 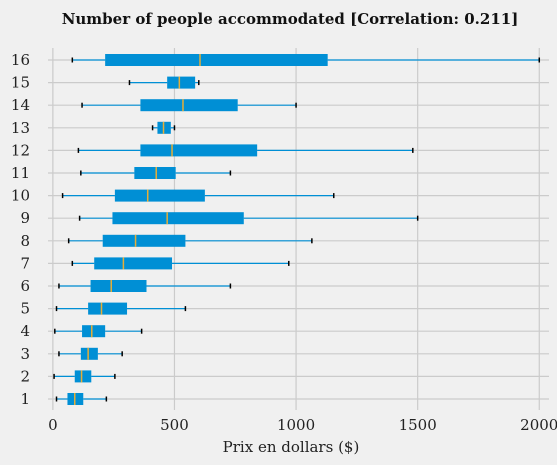 I want to click on x-tick-label: 2000, so click(x=538, y=425).